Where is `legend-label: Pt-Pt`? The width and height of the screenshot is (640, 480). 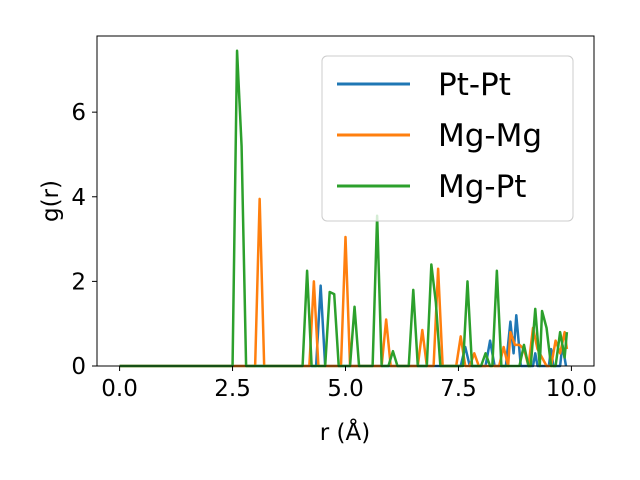
legend-label: Pt-Pt is located at coordinates (474, 85).